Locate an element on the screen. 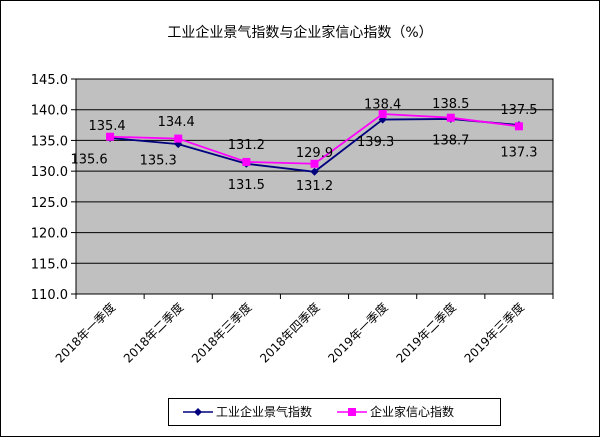 This screenshot has height=440, width=600. data-label: 137.5 is located at coordinates (518, 110).